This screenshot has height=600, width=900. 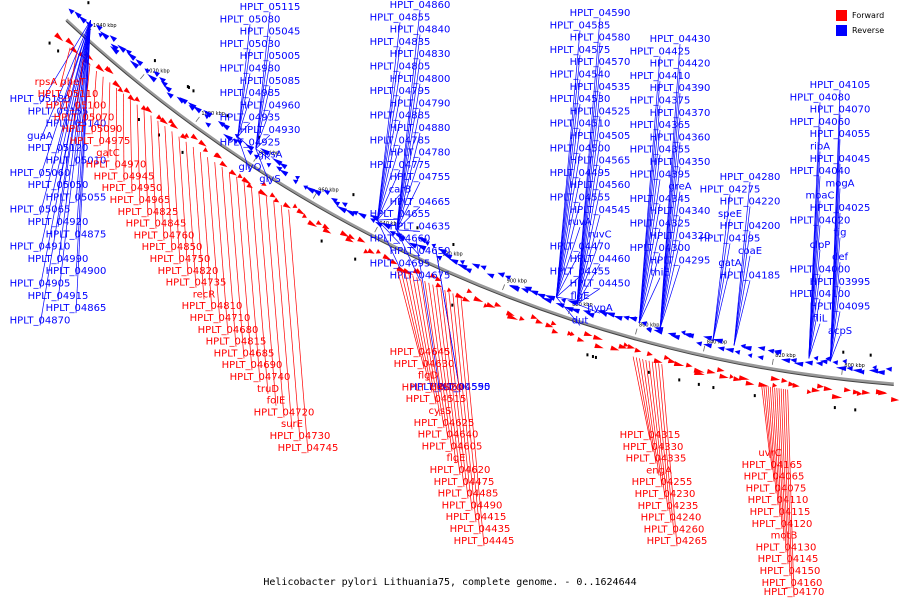 What do you see at coordinates (270, 56) in the screenshot?
I see `reverse-gene-label: HPLT_05005` at bounding box center [270, 56].